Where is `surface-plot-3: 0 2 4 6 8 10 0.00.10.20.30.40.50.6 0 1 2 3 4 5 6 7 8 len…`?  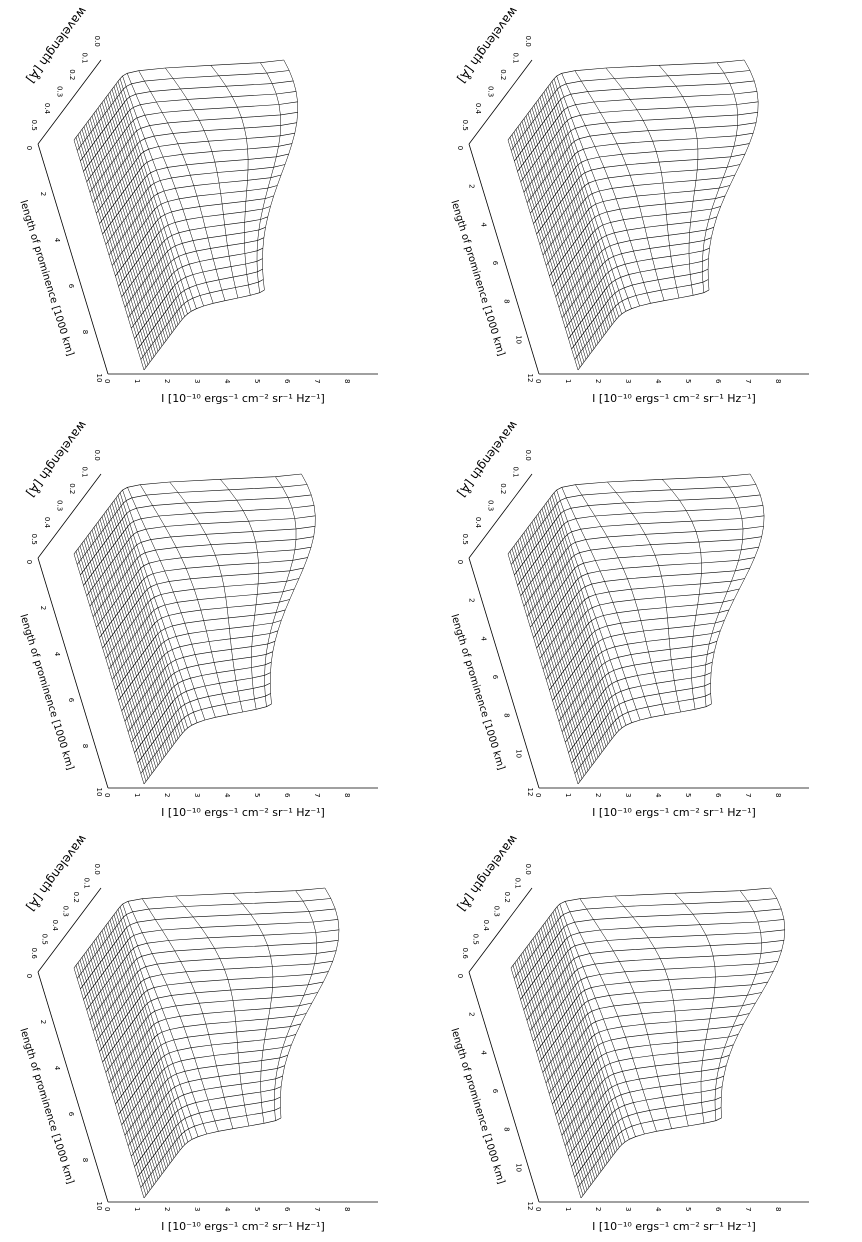 surface-plot-3: 0 2 4 6 8 10 0.00.10.20.30.40.50.6 0 1 2 3 4 5 6 7 8 len… is located at coordinates (197, 1032).